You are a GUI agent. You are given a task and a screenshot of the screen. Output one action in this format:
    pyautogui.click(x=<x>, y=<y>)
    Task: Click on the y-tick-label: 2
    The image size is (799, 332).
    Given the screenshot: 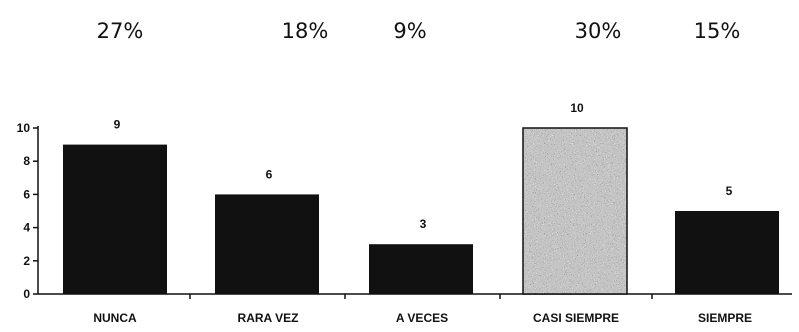 What is the action you would take?
    pyautogui.click(x=26, y=261)
    